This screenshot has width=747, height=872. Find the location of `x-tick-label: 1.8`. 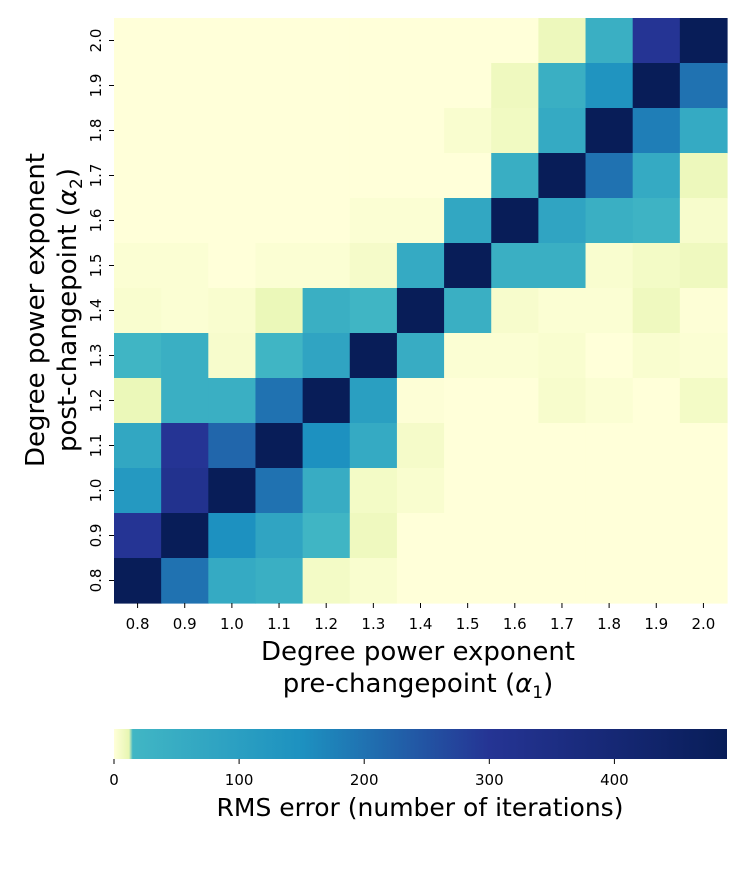

x-tick-label: 1.8 is located at coordinates (609, 624).